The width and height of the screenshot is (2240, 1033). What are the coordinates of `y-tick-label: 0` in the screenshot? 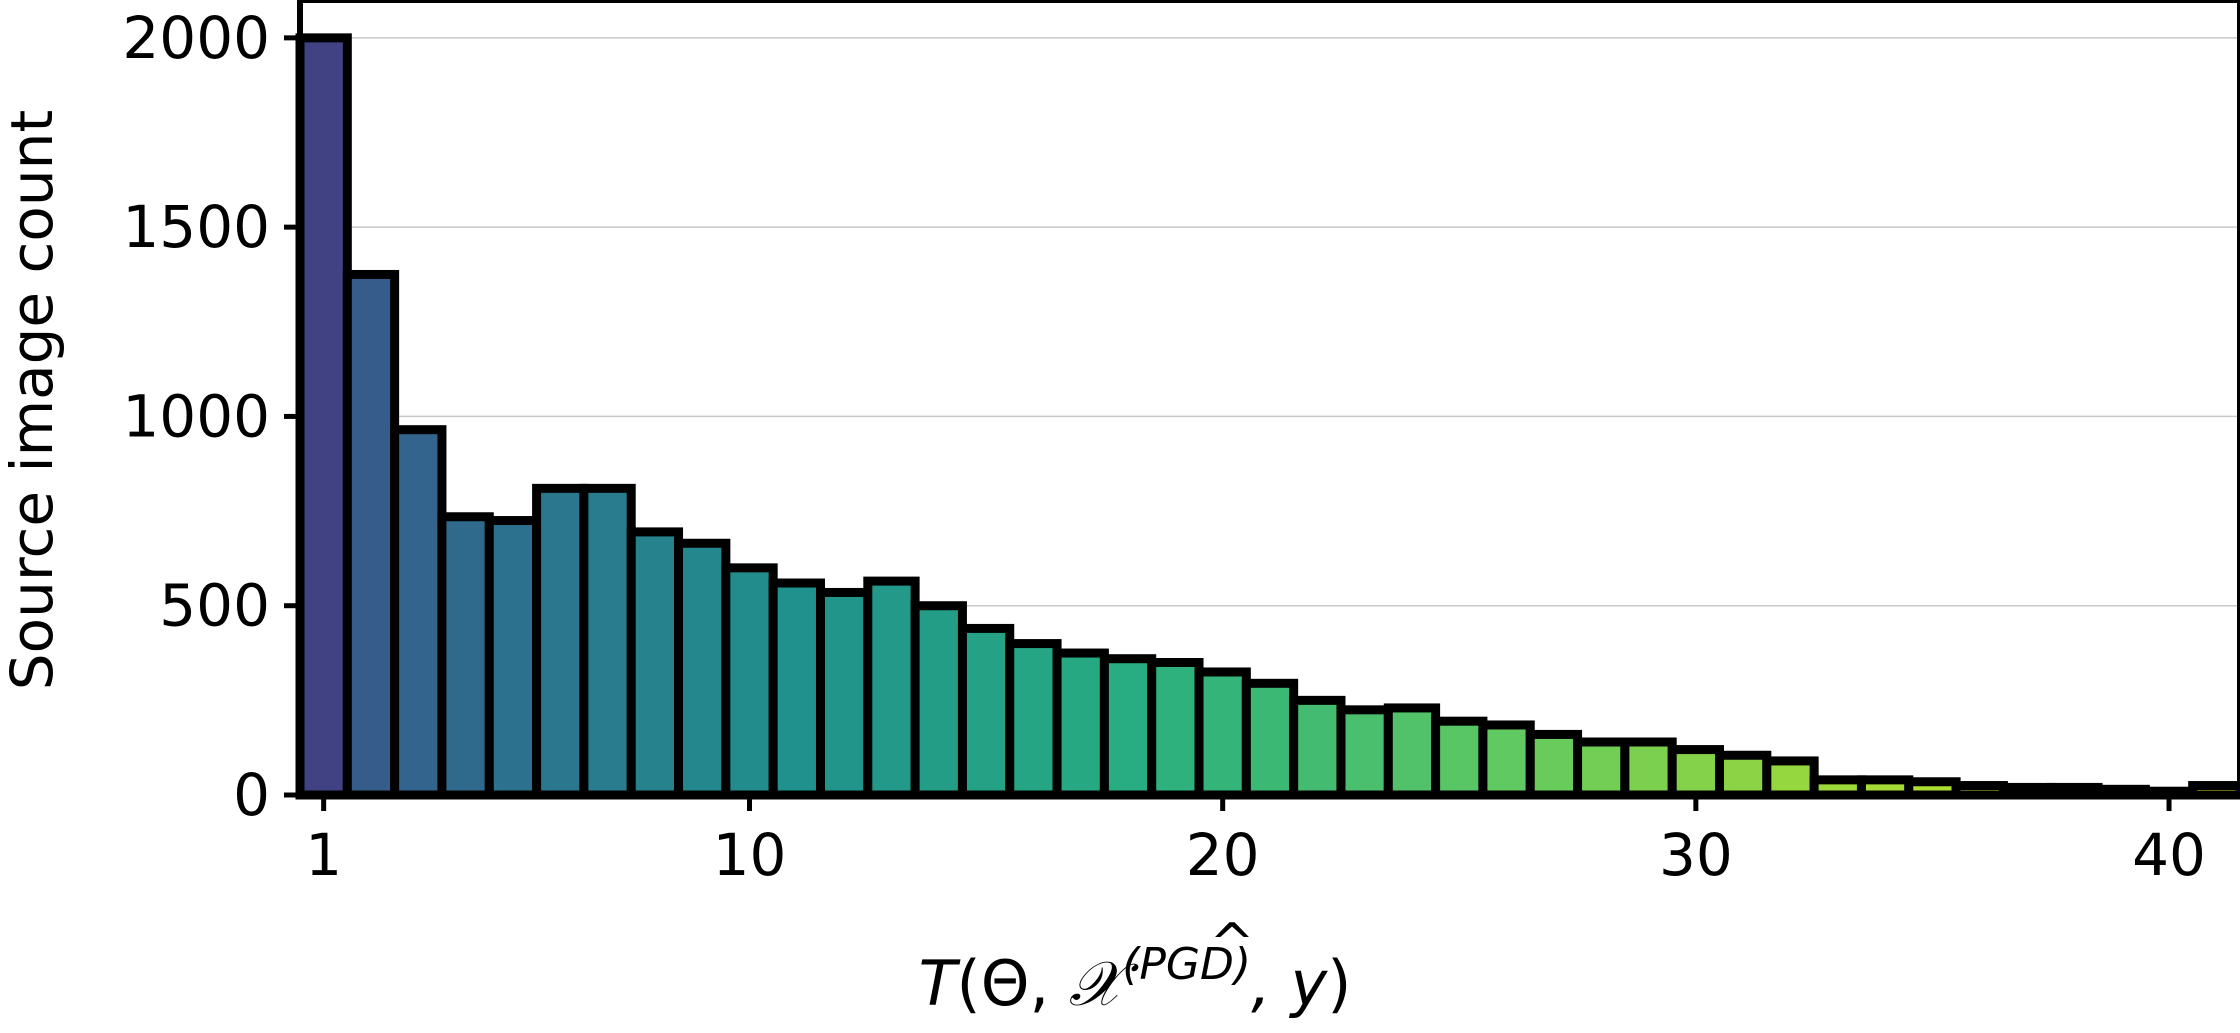 It's located at (251, 795).